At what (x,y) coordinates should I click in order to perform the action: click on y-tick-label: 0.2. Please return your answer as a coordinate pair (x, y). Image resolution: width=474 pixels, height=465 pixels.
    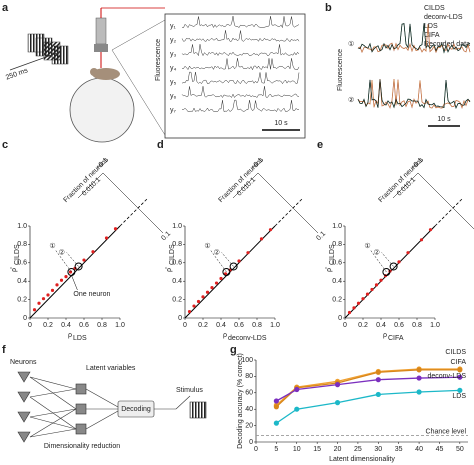
    Looking at the image, I should click on (22, 299).